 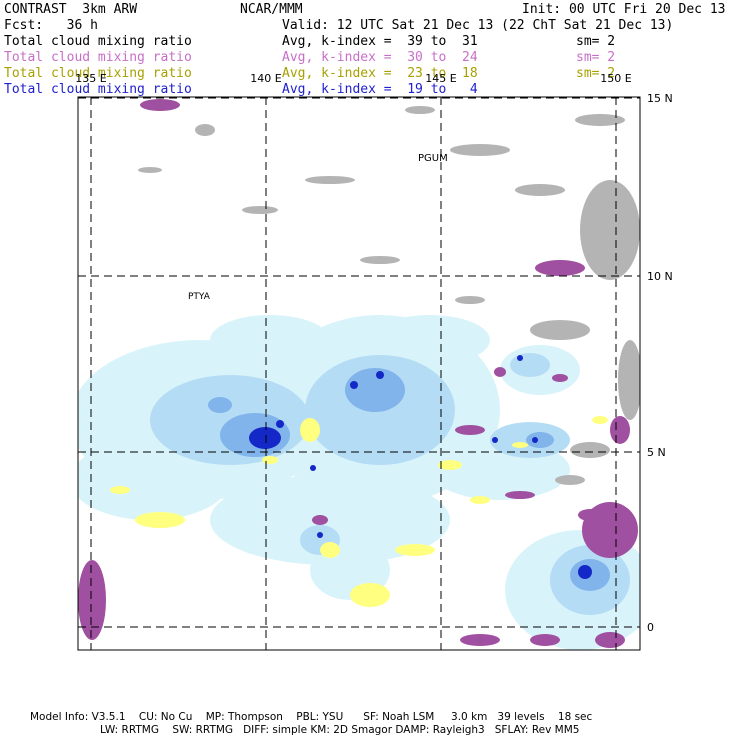 I want to click on lat-label-15n: 15 N, so click(x=660, y=98).